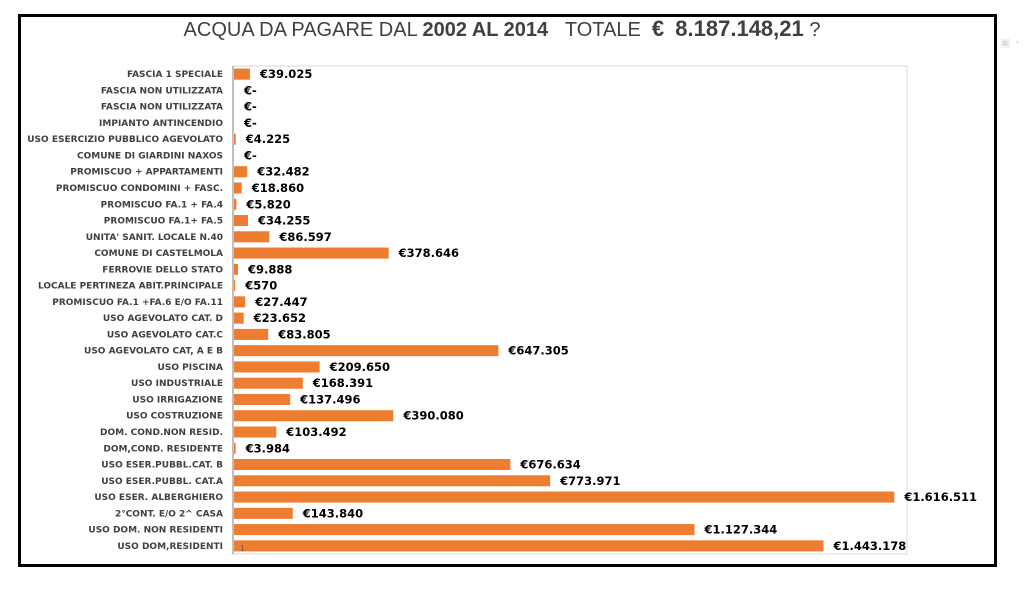 This screenshot has width=1024, height=589. Describe the element at coordinates (815, 30) in the screenshot. I see `title-question-mark: ?` at that location.